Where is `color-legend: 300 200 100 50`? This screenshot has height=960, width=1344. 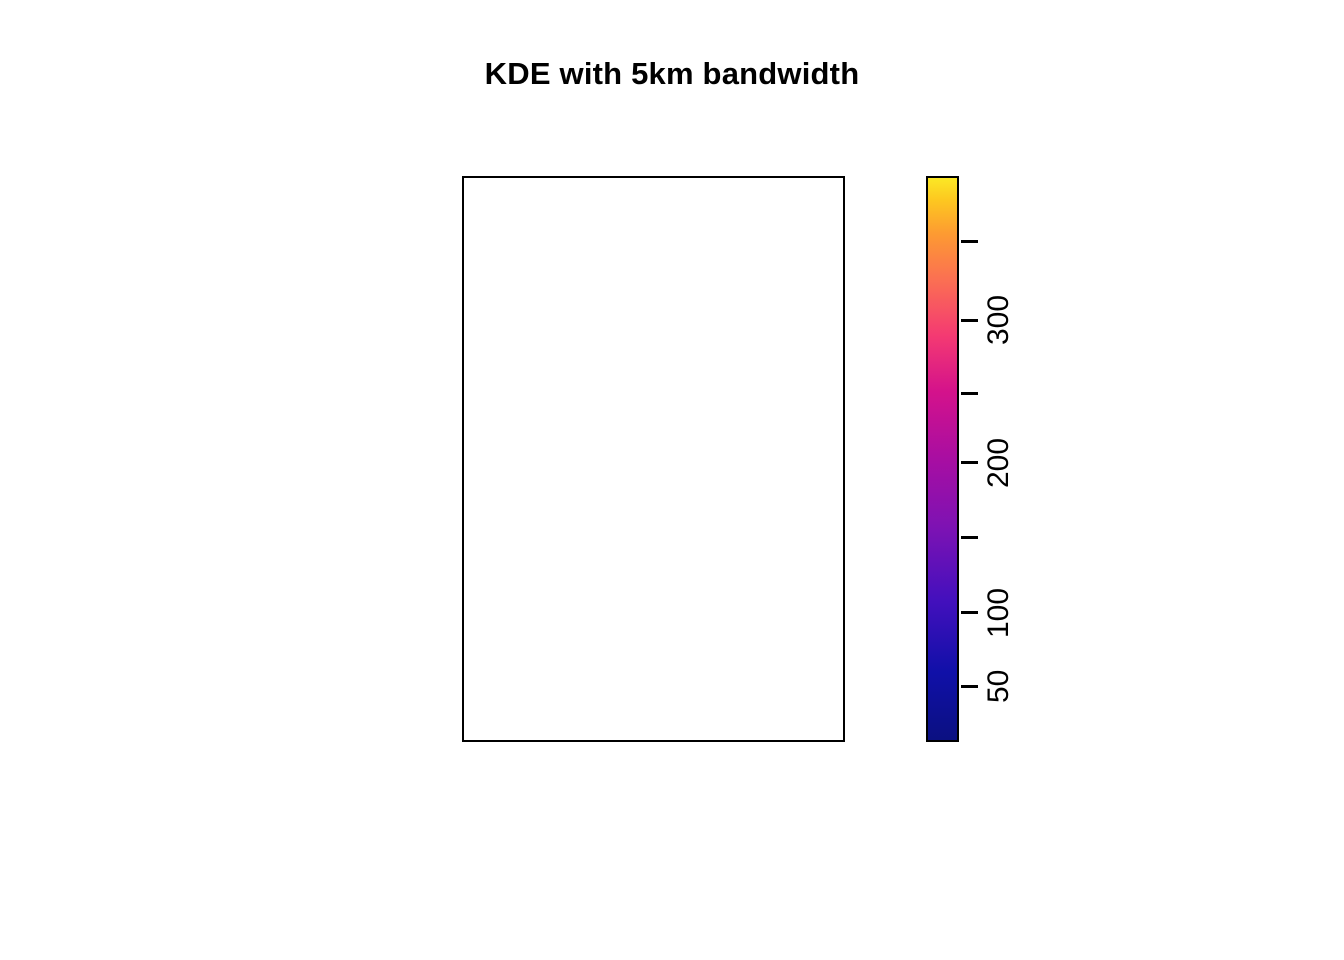 color-legend: 300 200 100 50 is located at coordinates (991, 459).